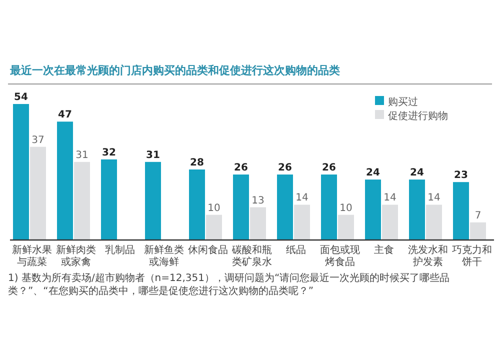  I want to click on x-tick-label: 巧克力和饼干, so click(472, 256).